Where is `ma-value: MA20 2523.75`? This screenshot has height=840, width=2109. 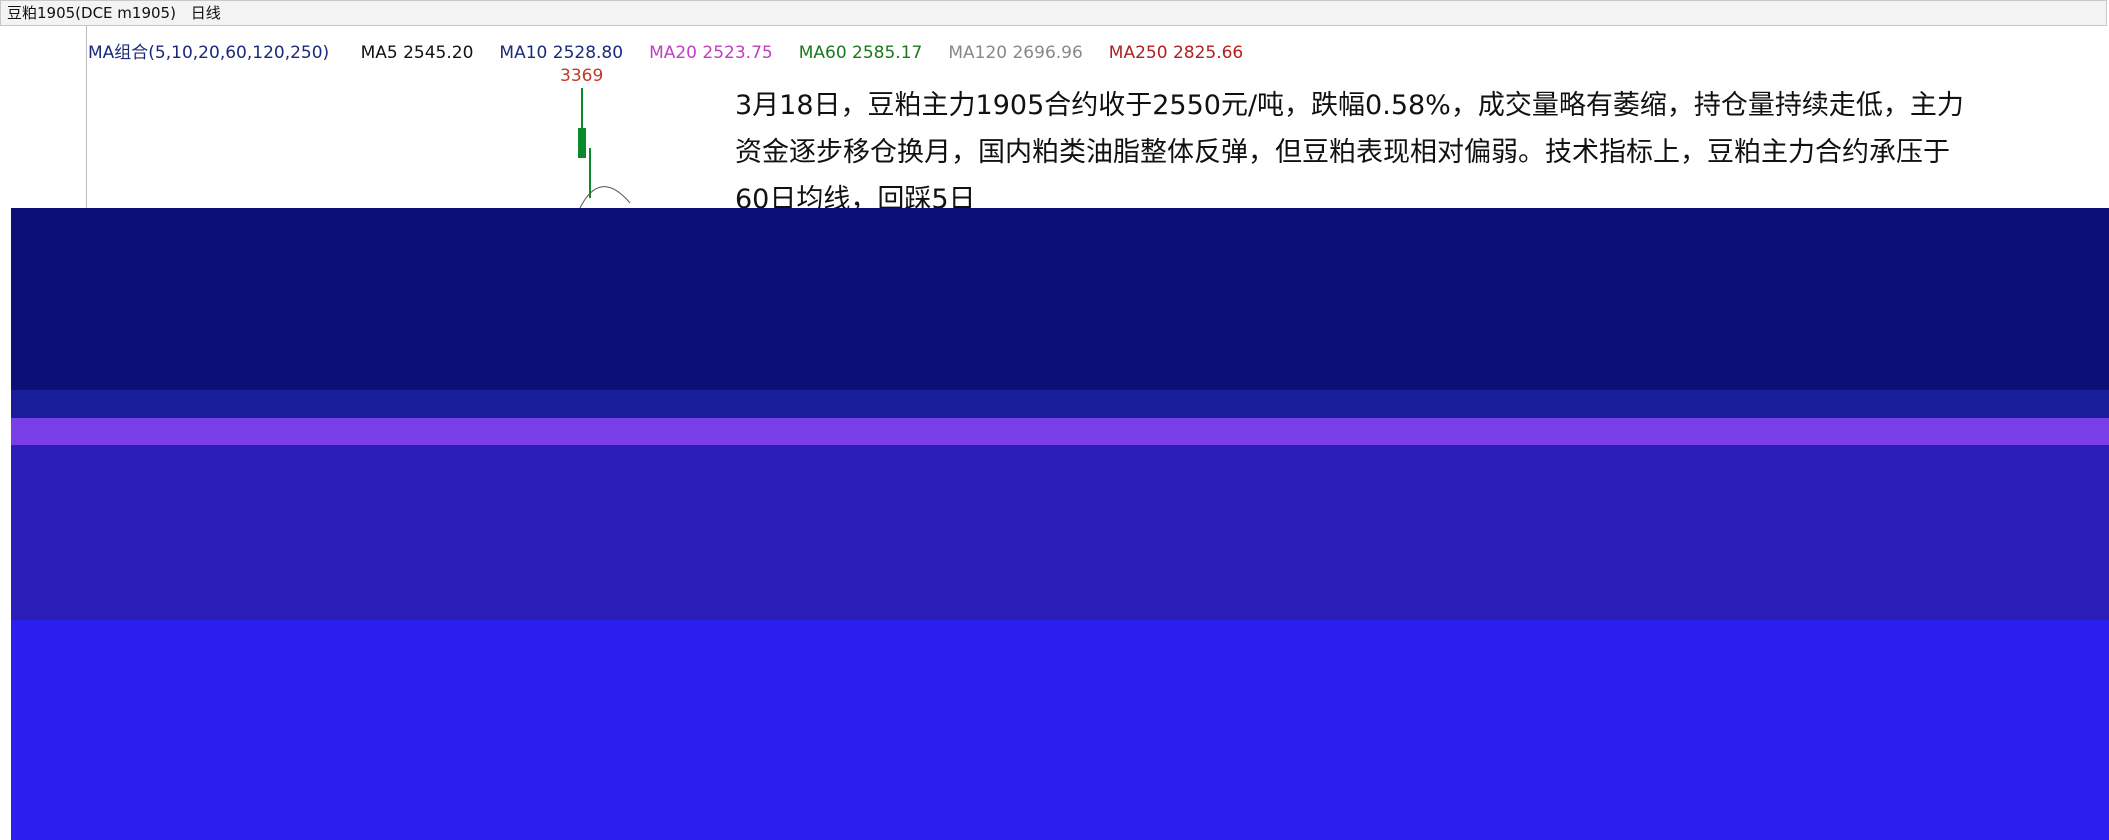
ma-value: MA20 2523.75 is located at coordinates (711, 53).